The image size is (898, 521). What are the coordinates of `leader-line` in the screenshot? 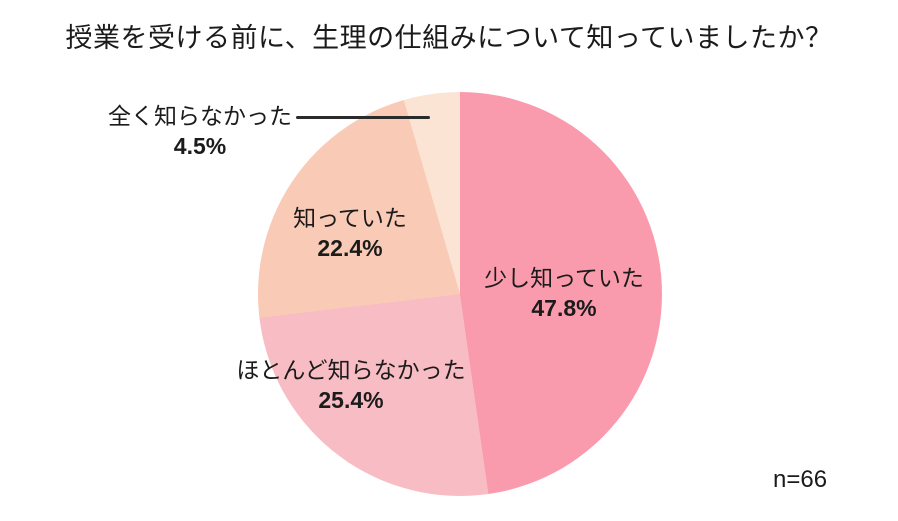 It's located at (363, 117).